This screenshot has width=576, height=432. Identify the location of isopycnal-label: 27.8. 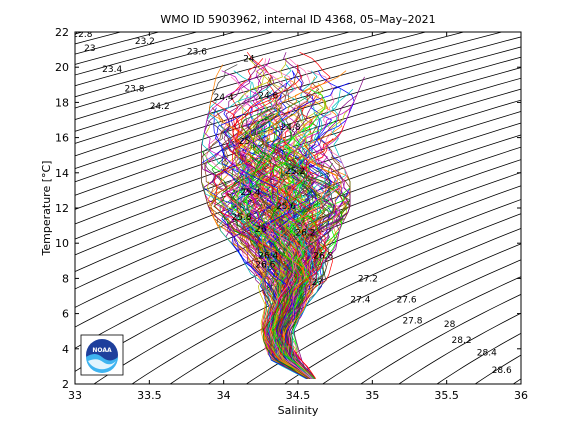
(412, 322).